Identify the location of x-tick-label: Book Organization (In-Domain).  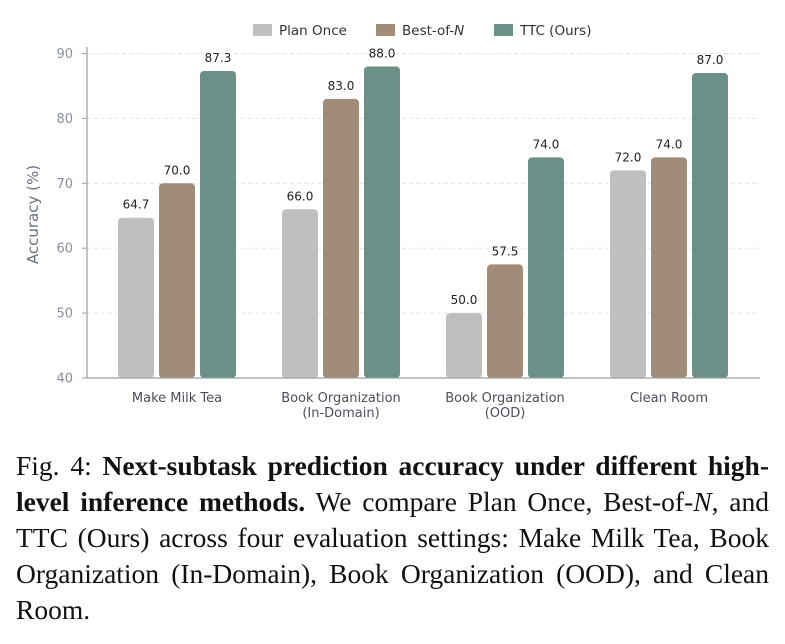
(341, 406).